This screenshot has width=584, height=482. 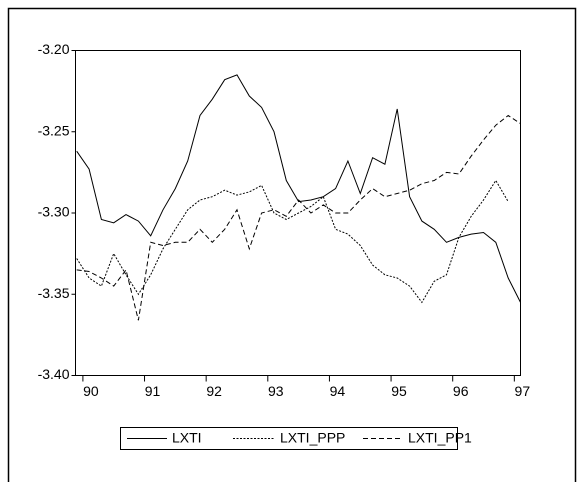 I want to click on x-tick-label: 97, so click(x=523, y=391).